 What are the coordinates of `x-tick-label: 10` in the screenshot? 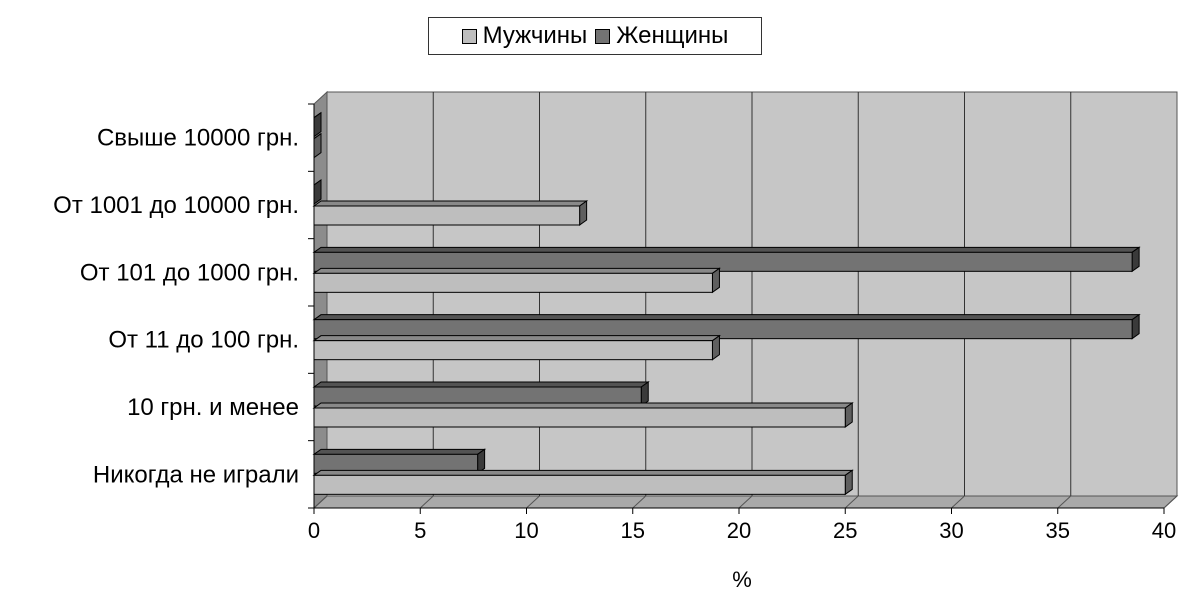 It's located at (526, 530).